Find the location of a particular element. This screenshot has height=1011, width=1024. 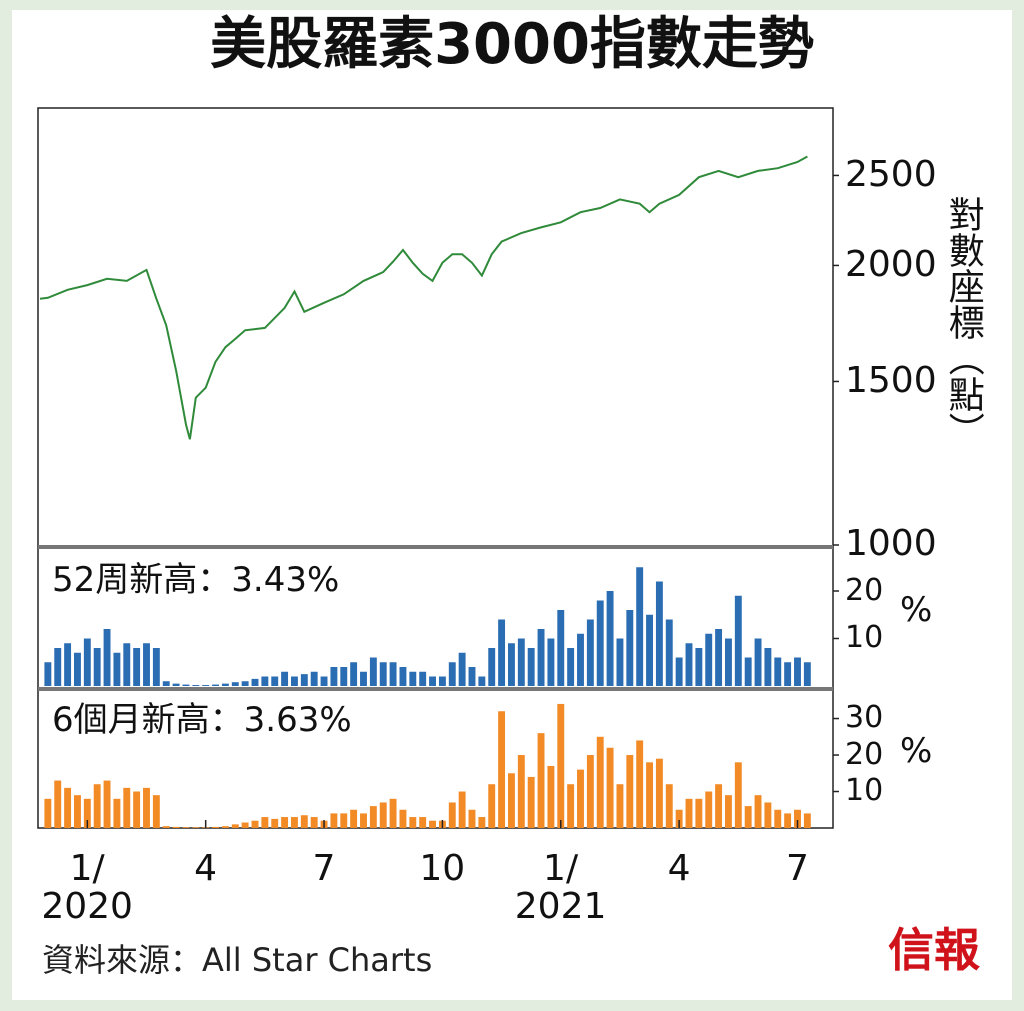

x-tick-label: 4 is located at coordinates (206, 868).